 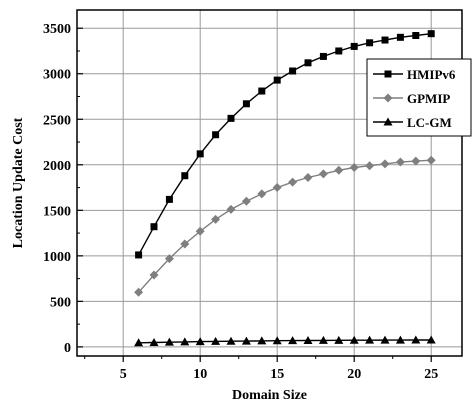 What do you see at coordinates (57, 257) in the screenshot?
I see `y-tick-label: 1000` at bounding box center [57, 257].